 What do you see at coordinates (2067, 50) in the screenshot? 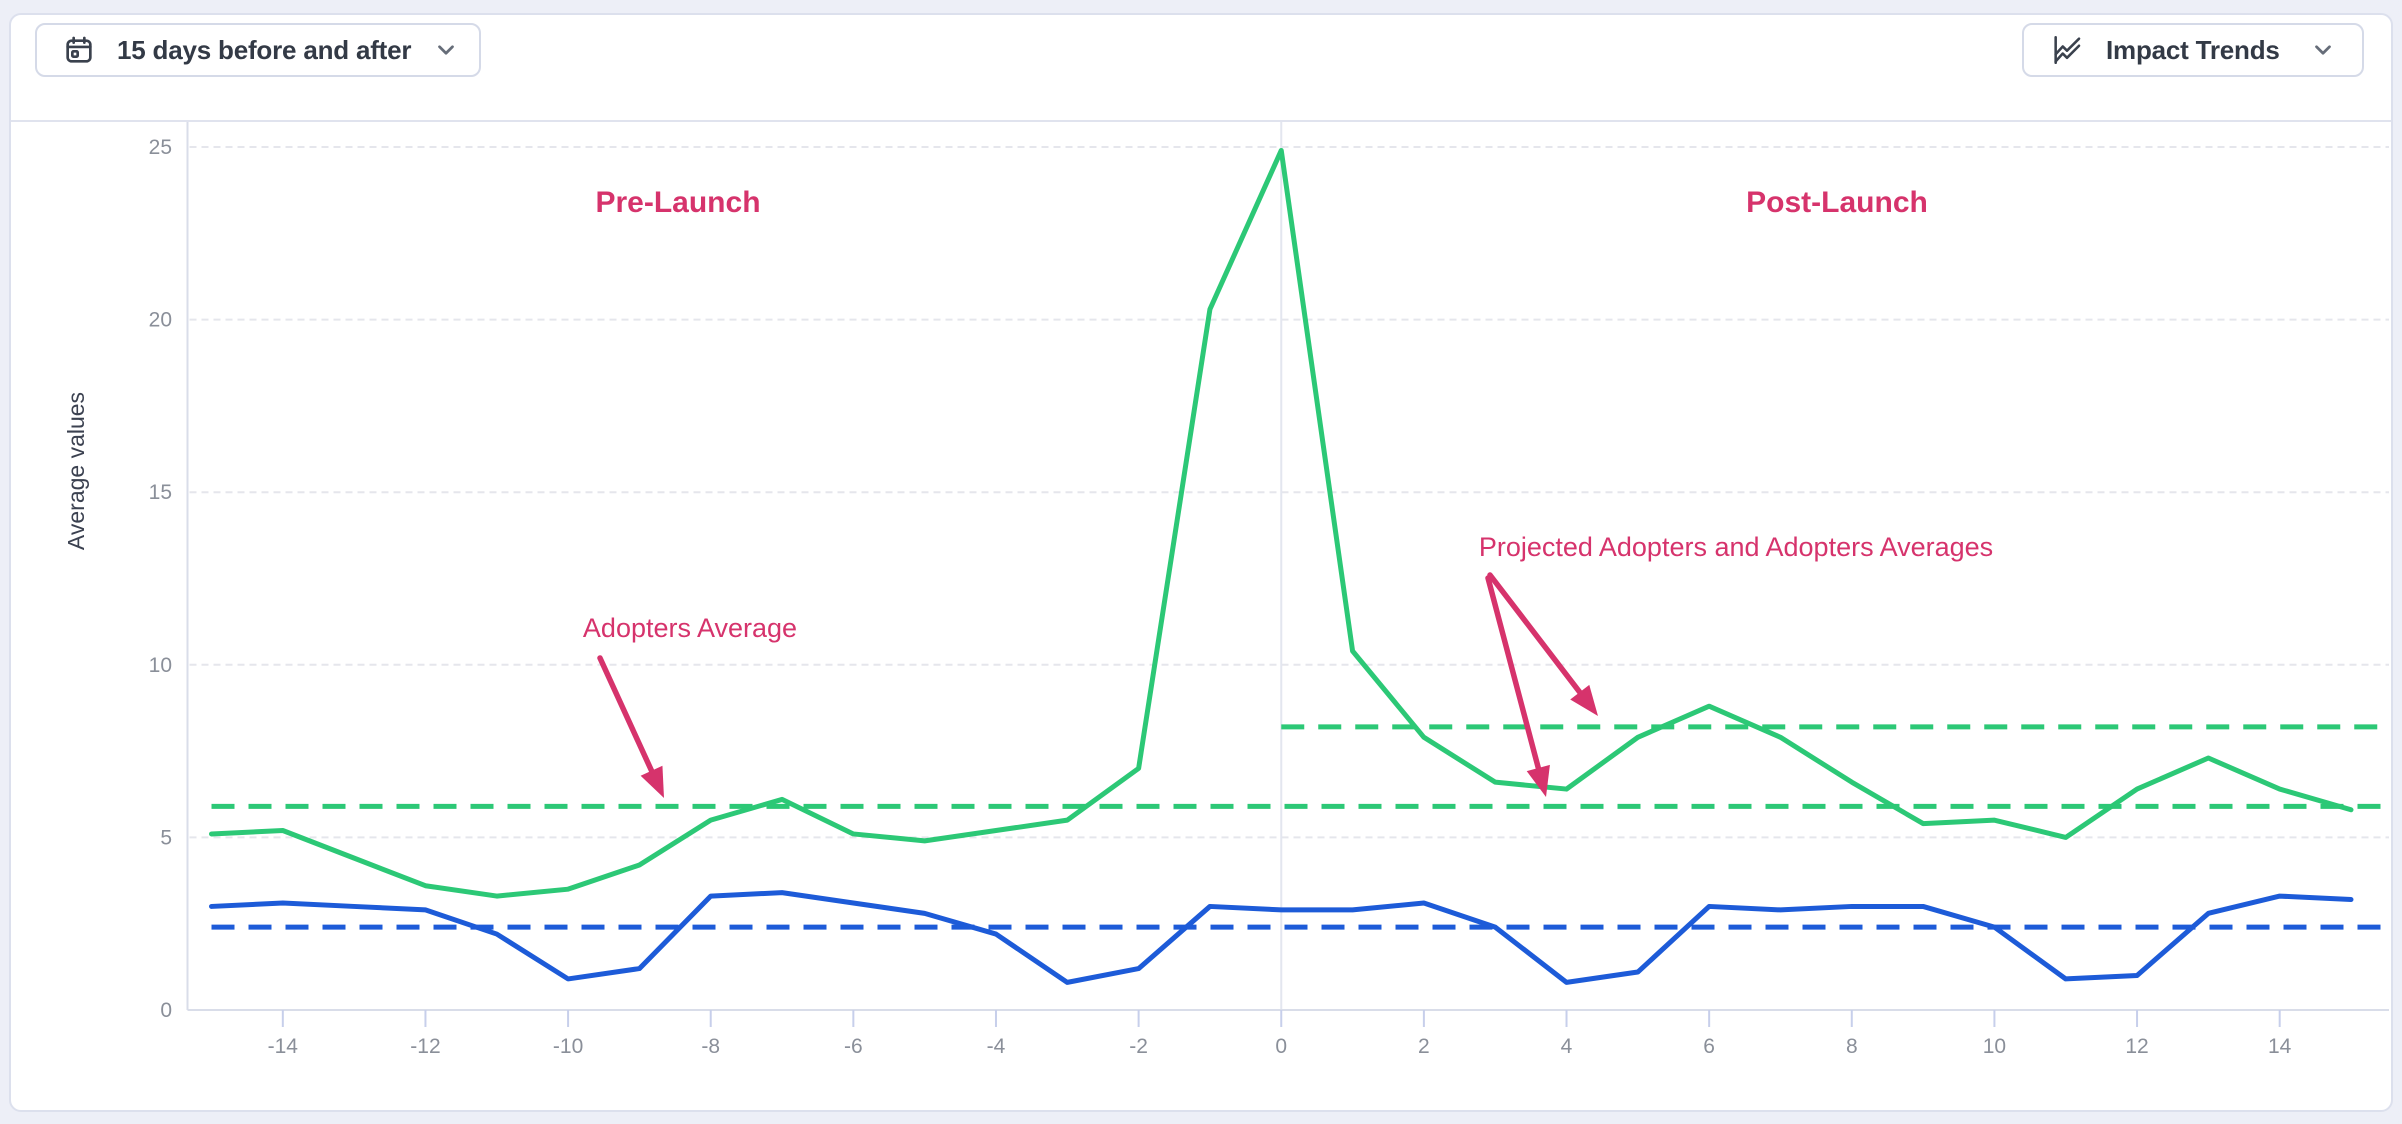
I see `trend-chart-icon` at bounding box center [2067, 50].